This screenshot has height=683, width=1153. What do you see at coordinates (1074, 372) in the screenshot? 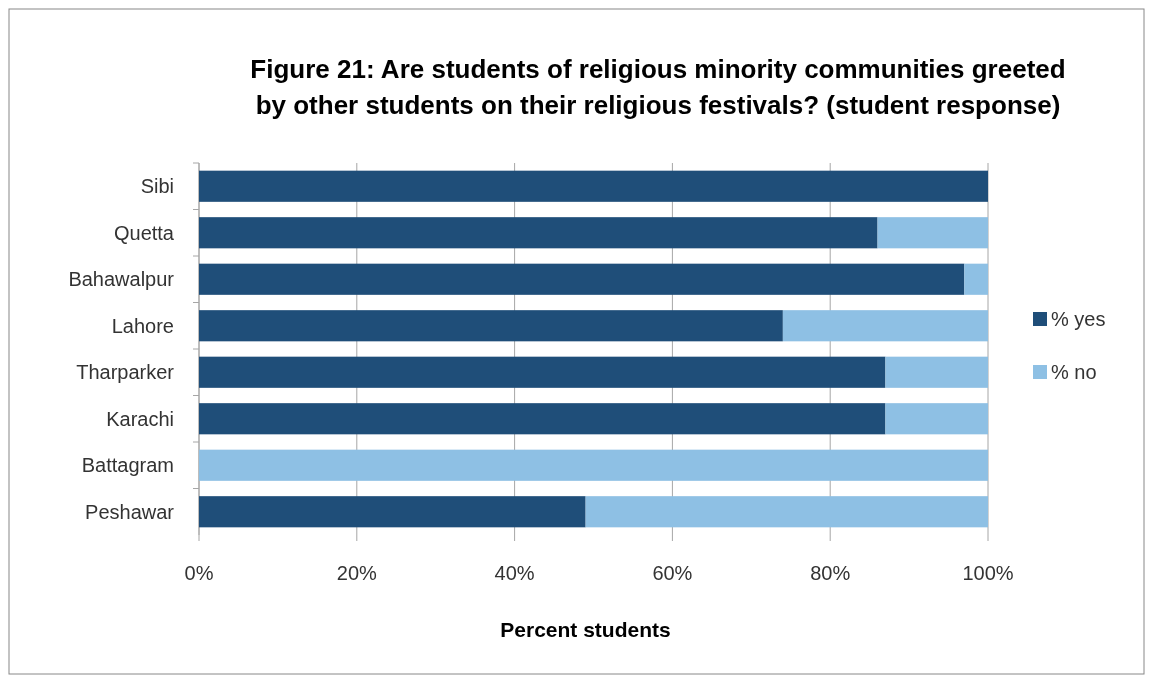
I see `legend-label: % no` at bounding box center [1074, 372].